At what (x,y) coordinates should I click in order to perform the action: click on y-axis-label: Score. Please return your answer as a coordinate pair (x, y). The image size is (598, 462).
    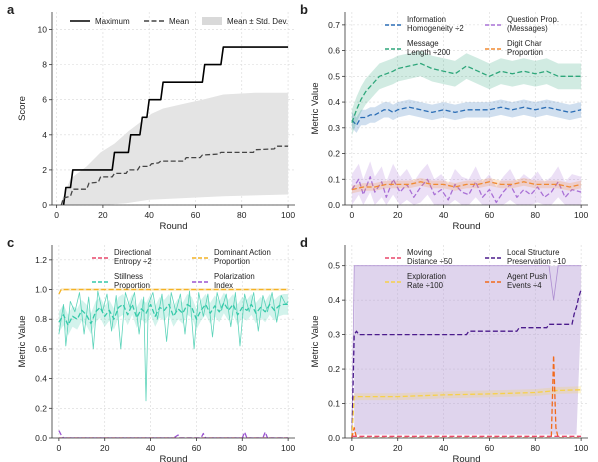
    Looking at the image, I should click on (22, 108).